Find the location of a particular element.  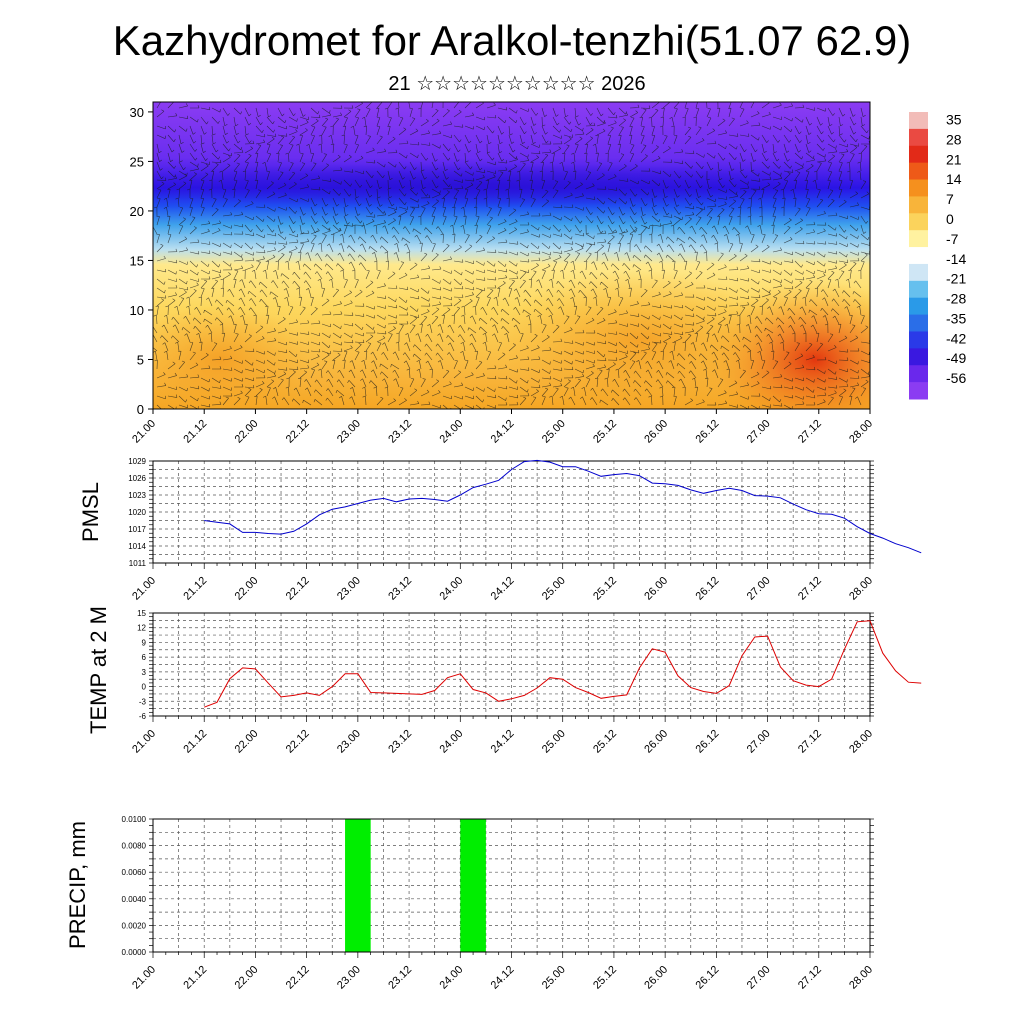

heatmap-x-tick-label: 27.00 is located at coordinates (759, 432).